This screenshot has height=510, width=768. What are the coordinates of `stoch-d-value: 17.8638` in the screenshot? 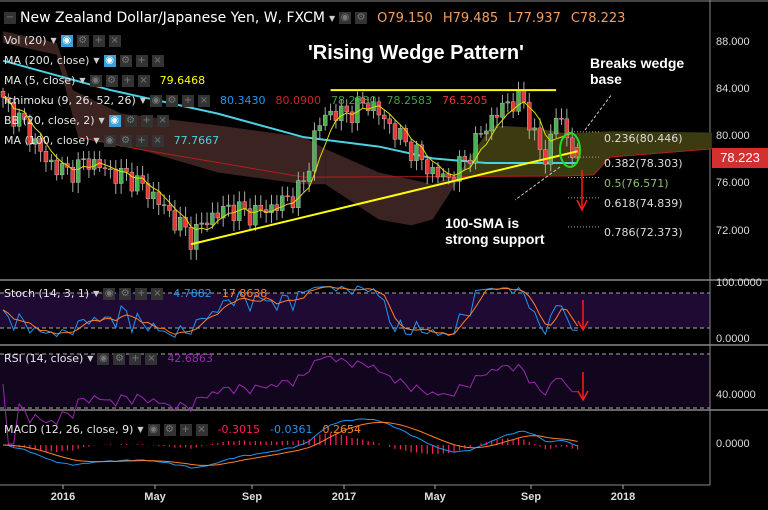 It's located at (244, 293).